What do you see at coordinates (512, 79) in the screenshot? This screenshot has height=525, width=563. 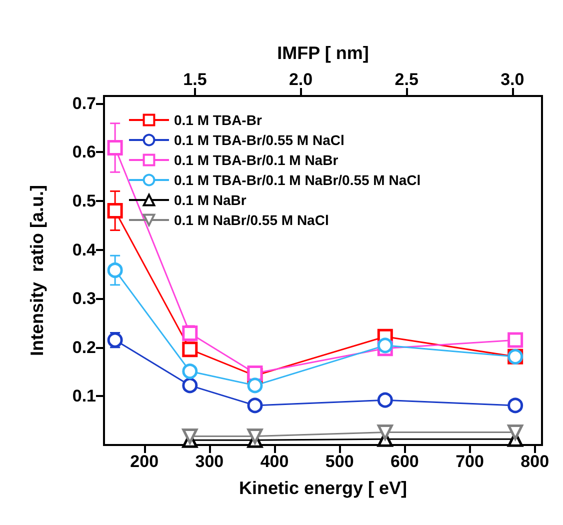 I see `x2-tick-label: 3.0` at bounding box center [512, 79].